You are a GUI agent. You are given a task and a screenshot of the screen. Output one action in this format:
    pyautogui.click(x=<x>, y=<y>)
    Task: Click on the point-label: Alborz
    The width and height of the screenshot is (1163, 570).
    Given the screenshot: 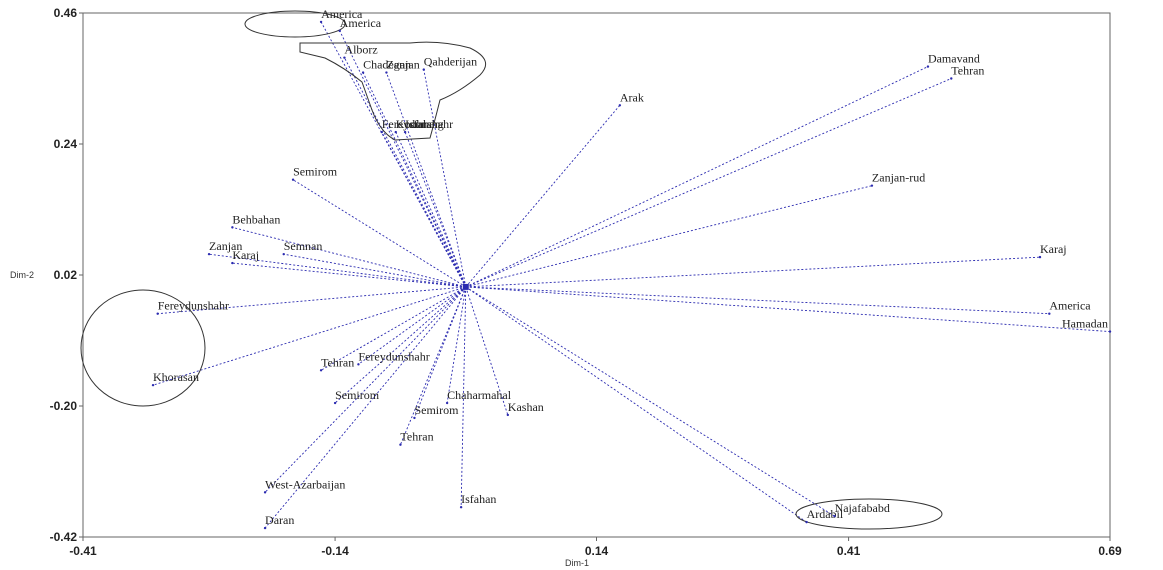 What is the action you would take?
    pyautogui.click(x=360, y=50)
    